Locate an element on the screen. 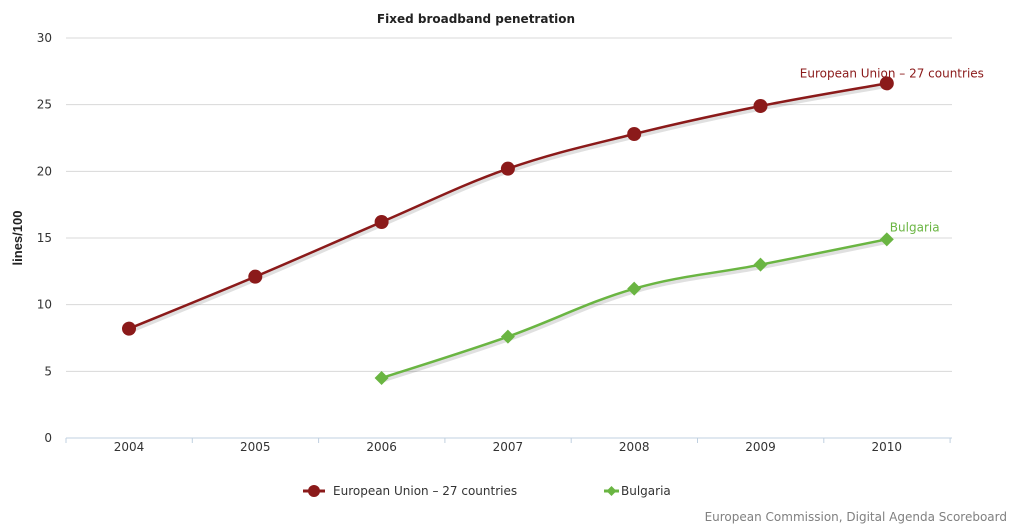  legend-item: European Union – 27 countries is located at coordinates (410, 491).